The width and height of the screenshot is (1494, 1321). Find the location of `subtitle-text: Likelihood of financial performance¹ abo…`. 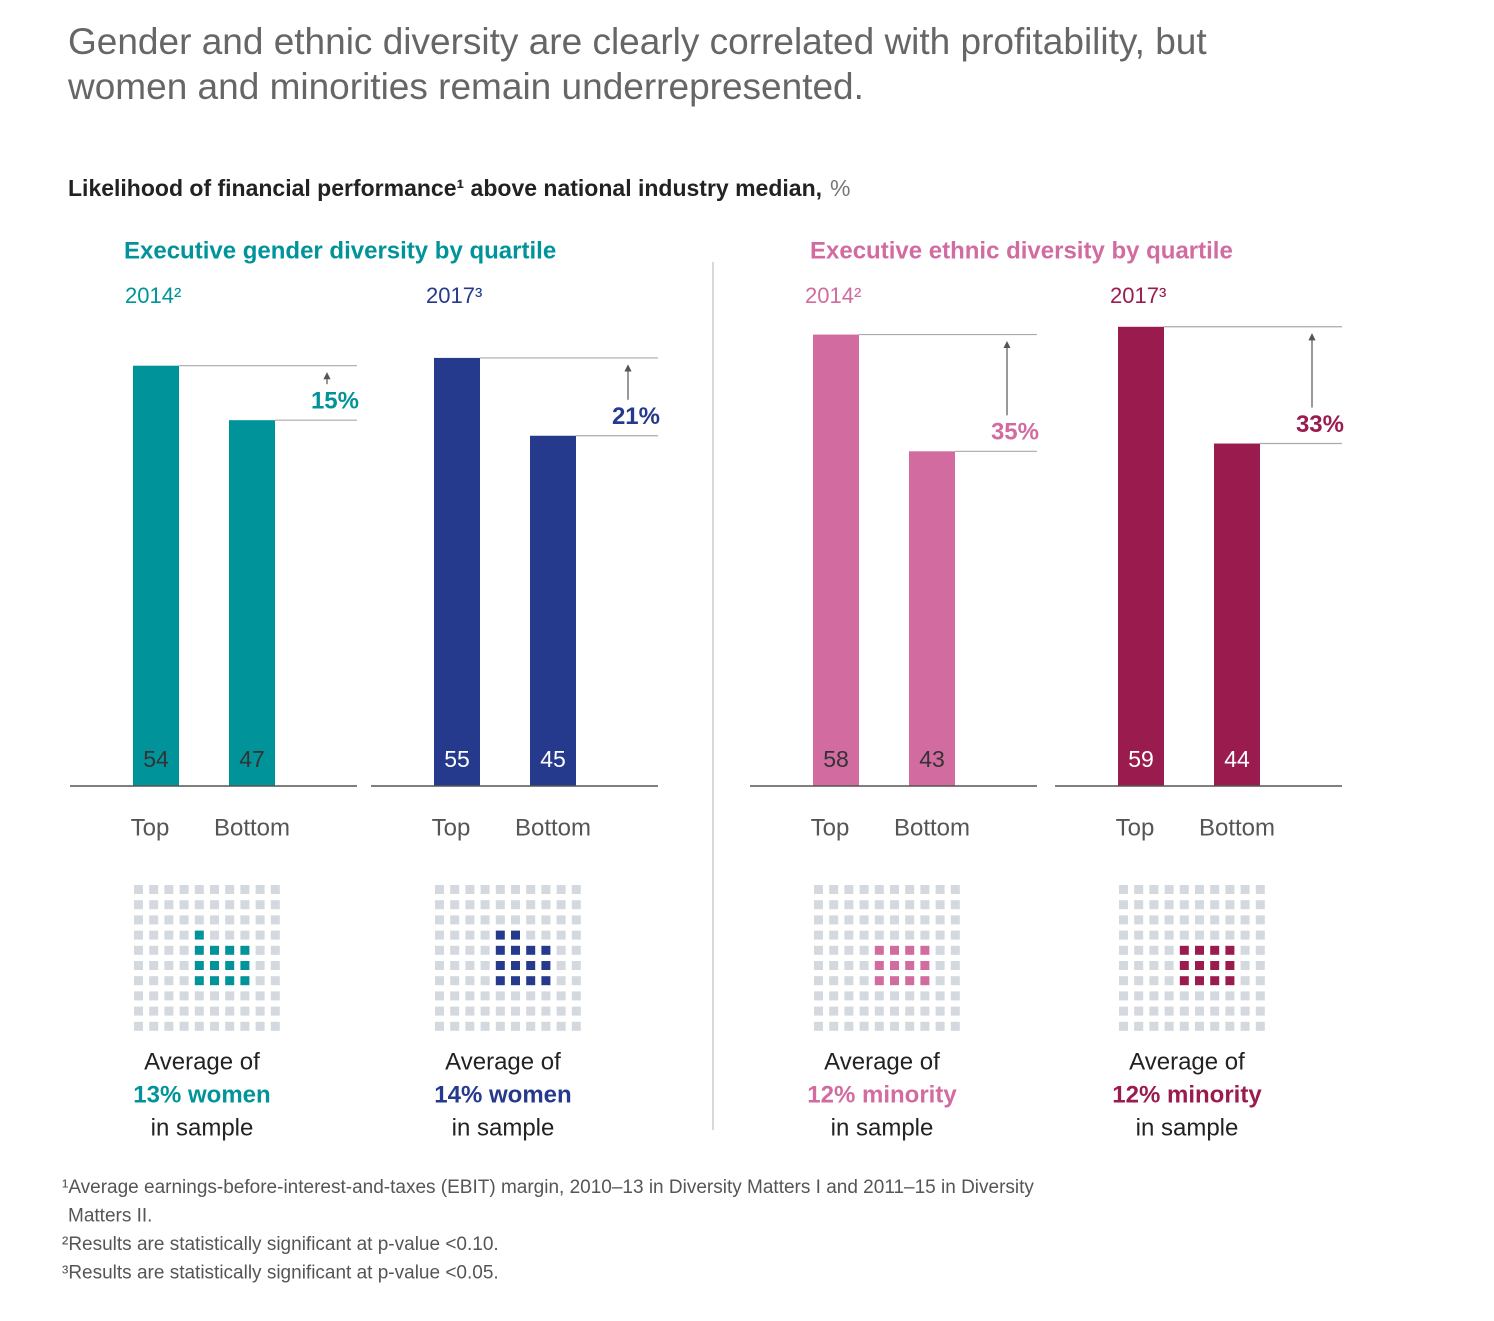

subtitle-text: Likelihood of financial performance¹ abo… is located at coordinates (445, 188).